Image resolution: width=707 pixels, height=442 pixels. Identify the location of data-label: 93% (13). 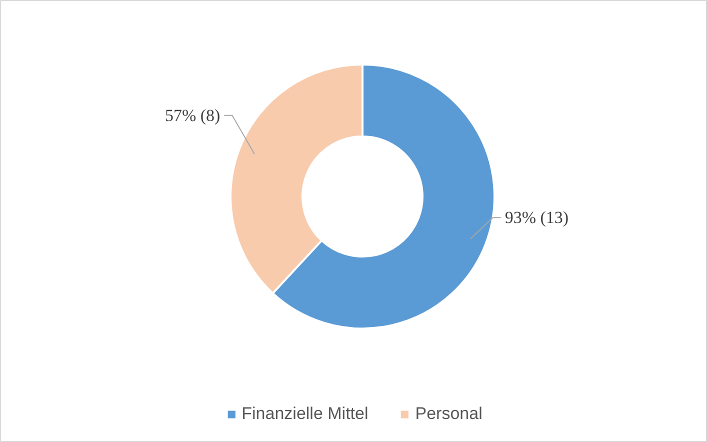
(536, 218).